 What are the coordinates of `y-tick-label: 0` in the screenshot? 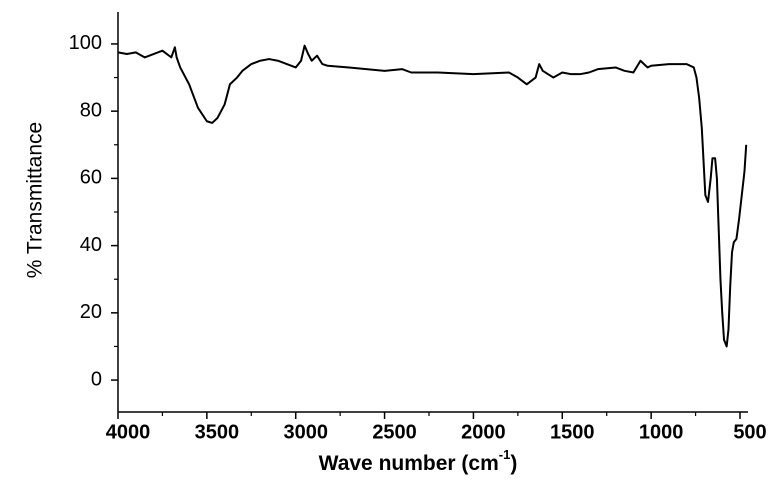 It's located at (96, 379).